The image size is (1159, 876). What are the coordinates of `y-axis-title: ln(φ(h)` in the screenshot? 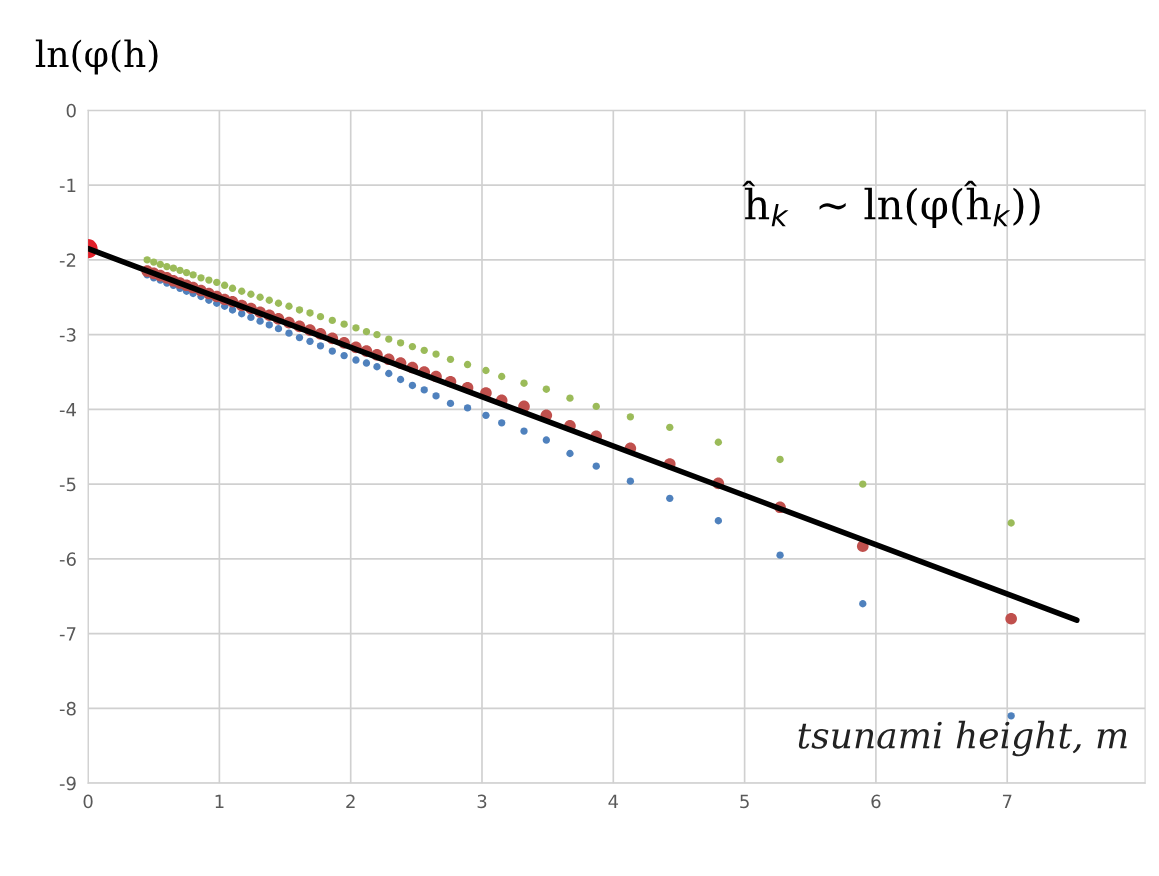 It's located at (96, 57).